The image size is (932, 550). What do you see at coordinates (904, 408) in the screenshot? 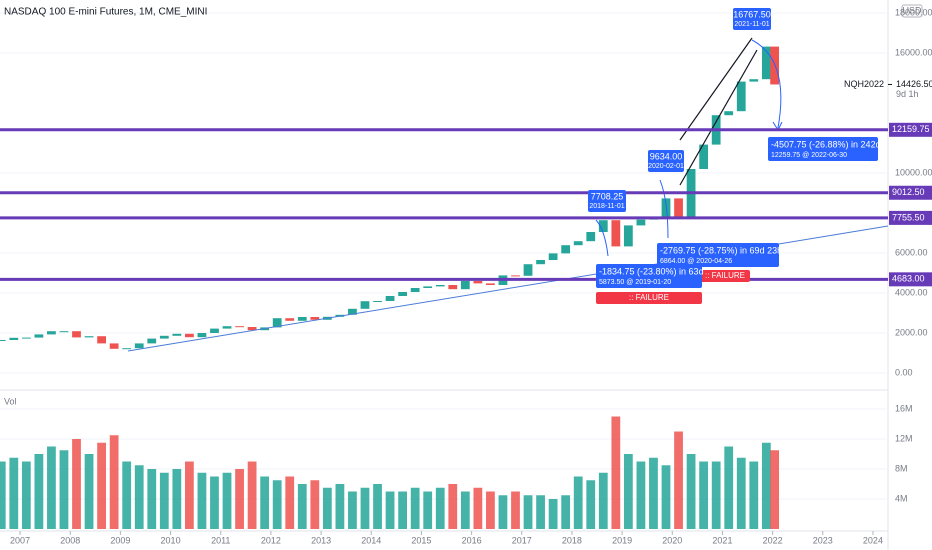
I see `volume-tick-label: 16M` at bounding box center [904, 408].